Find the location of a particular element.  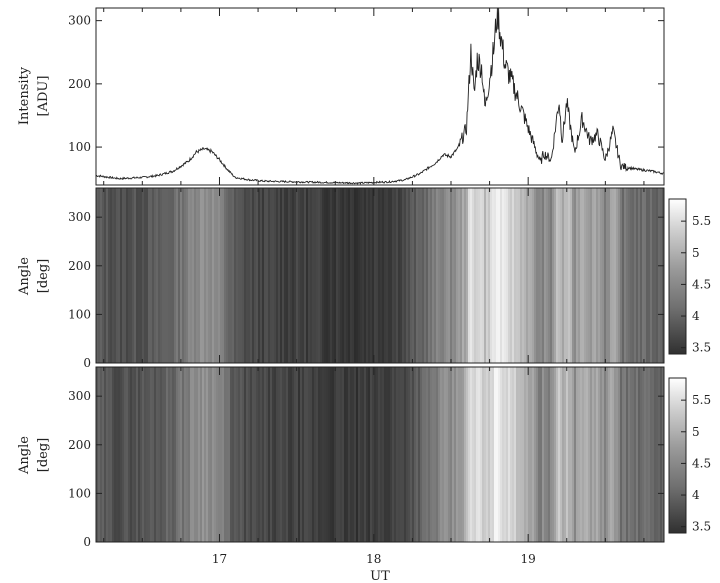

colorbar-tick-label: 4 is located at coordinates (696, 495).